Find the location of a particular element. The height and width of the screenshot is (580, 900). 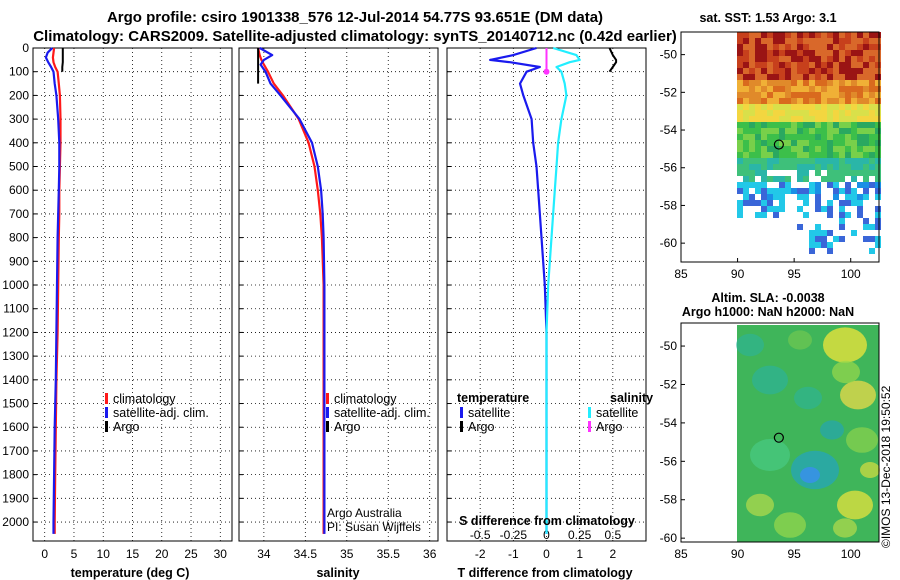

x-tick-label: 85 is located at coordinates (681, 554).